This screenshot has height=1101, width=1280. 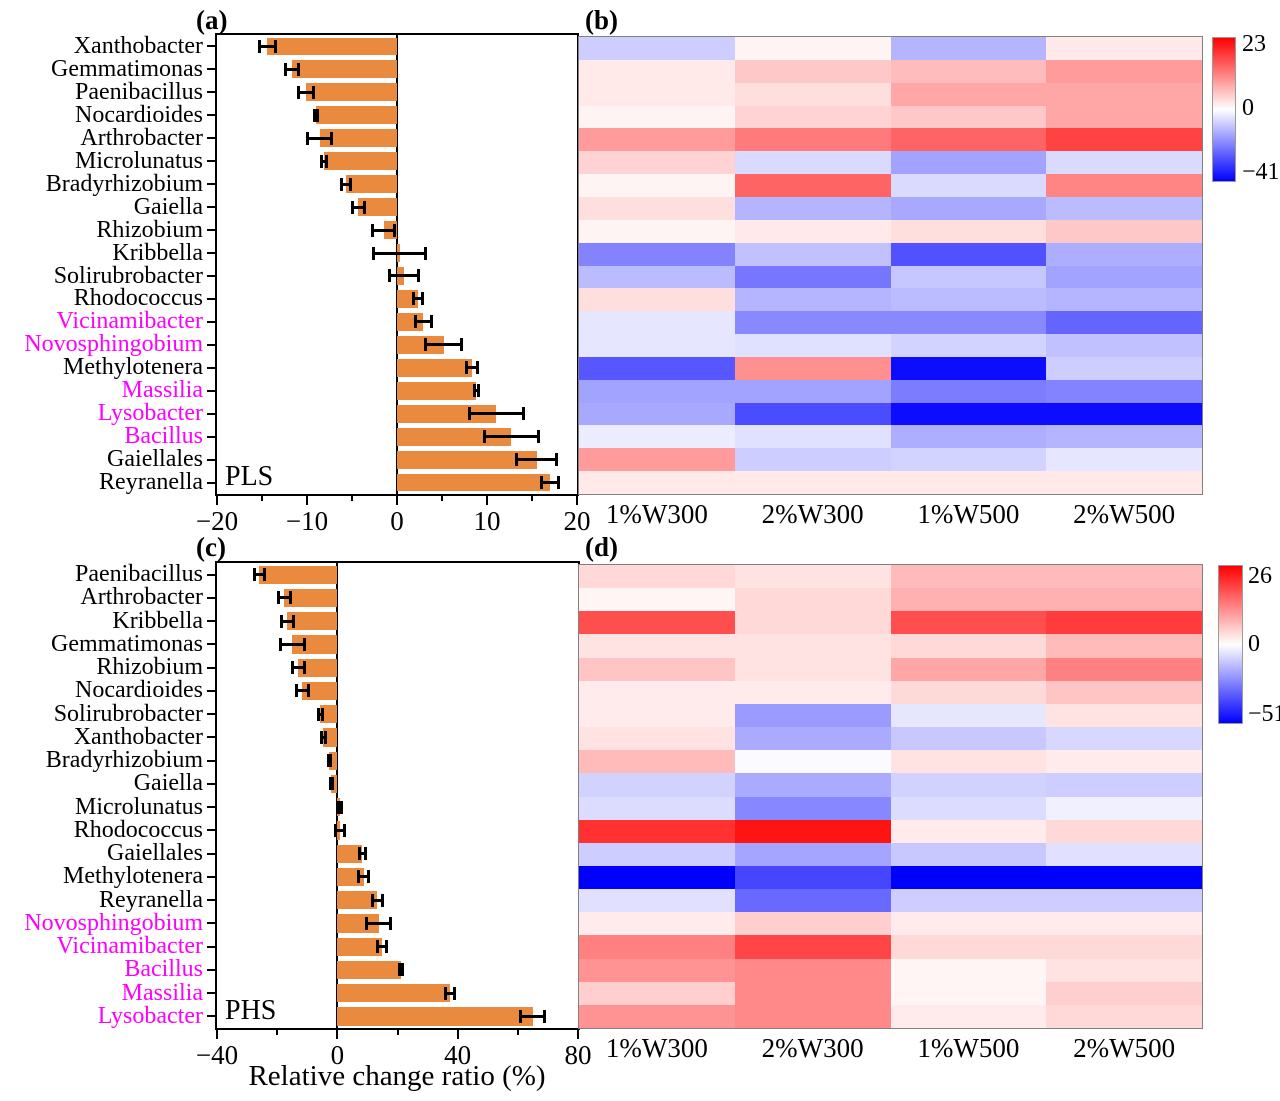 I want to click on x-axis-label: Relative change ratio (%), so click(x=397, y=1076).